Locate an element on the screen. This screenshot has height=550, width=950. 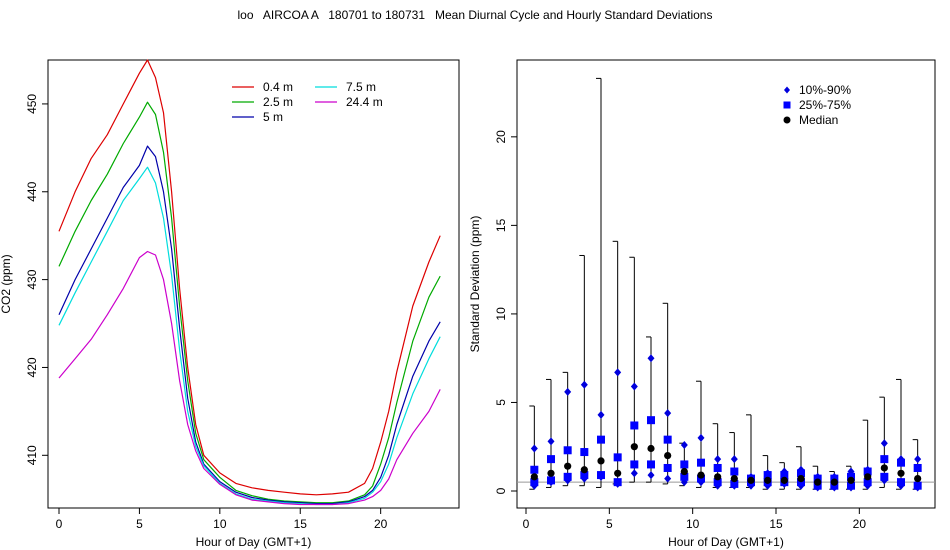
right-y-tick-label: 0 is located at coordinates (501, 490).